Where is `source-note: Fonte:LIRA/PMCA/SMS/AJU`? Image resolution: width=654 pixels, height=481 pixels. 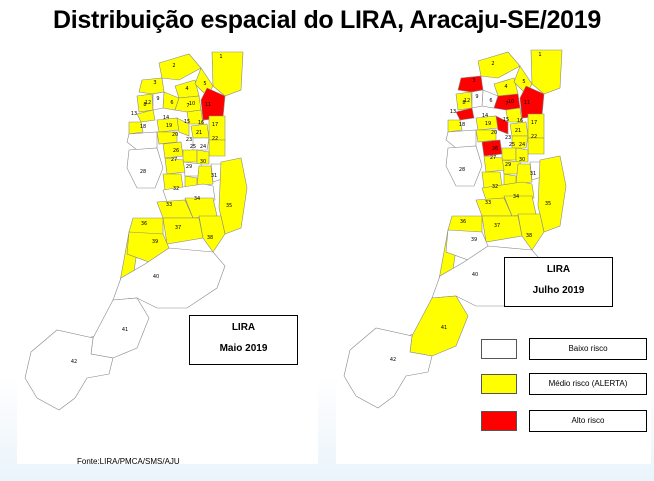
source-note: Fonte:LIRA/PMCA/SMS/AJU is located at coordinates (128, 461).